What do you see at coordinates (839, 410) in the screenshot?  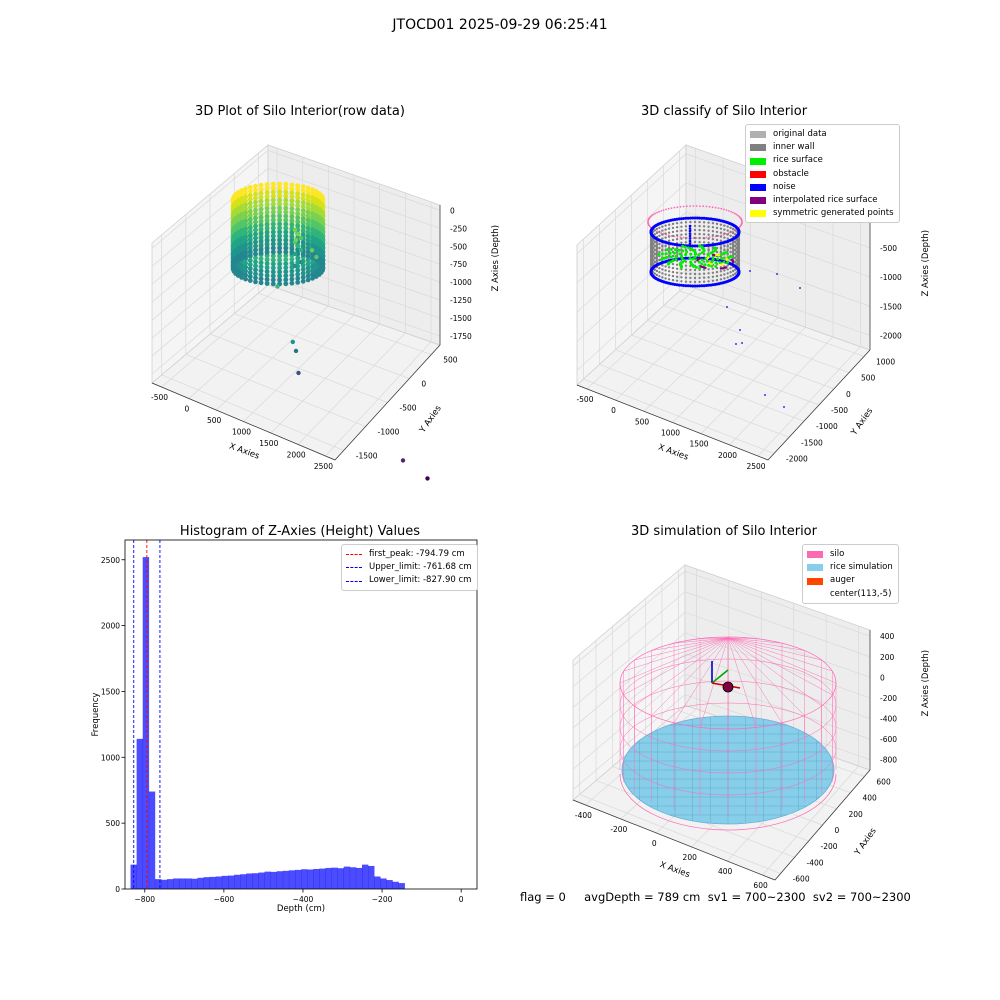 I see `cls-y-tick-label: -500` at bounding box center [839, 410].